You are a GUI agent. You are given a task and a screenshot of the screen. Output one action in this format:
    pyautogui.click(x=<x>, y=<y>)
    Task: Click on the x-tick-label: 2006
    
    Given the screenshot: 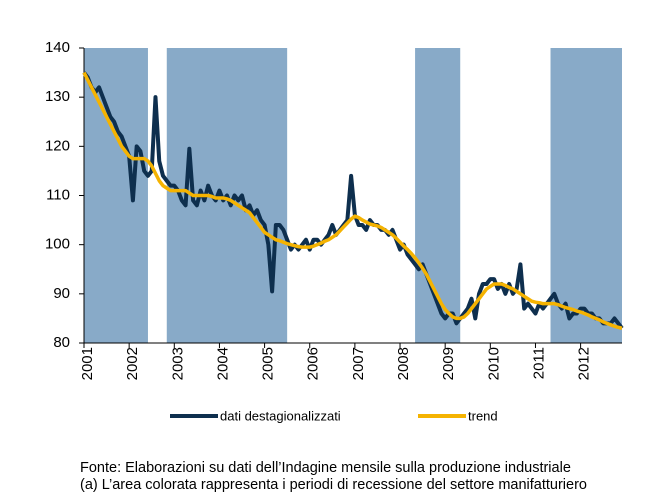 What is the action you would take?
    pyautogui.click(x=313, y=363)
    